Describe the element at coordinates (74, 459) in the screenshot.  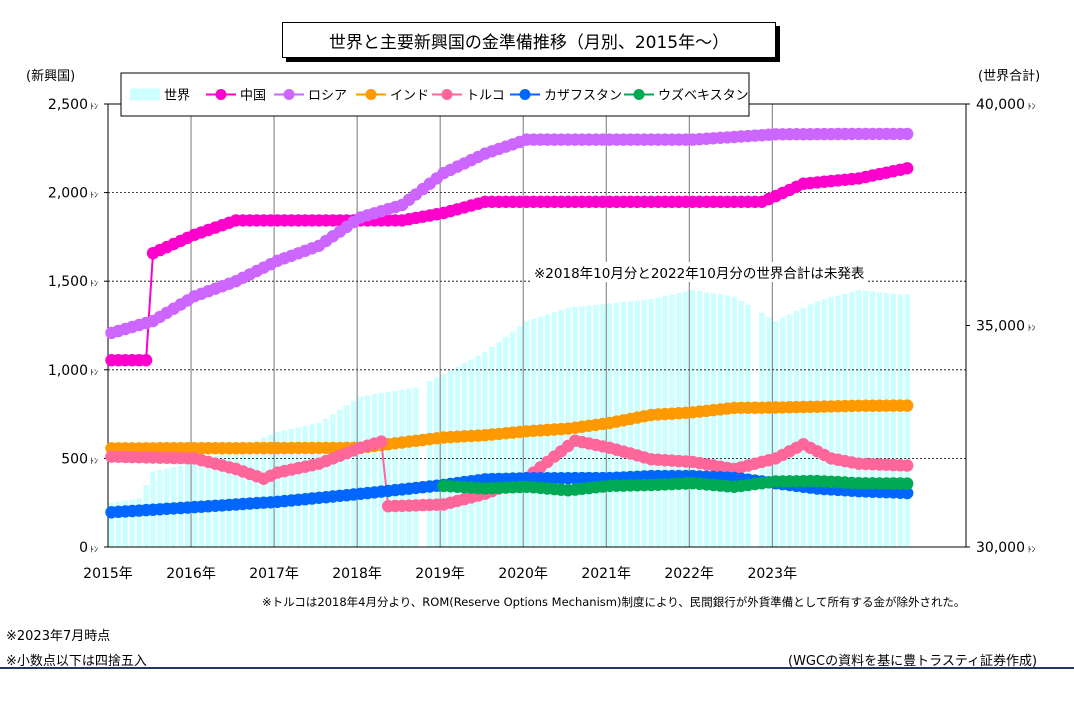
I see `left-tick-label: 500` at that location.